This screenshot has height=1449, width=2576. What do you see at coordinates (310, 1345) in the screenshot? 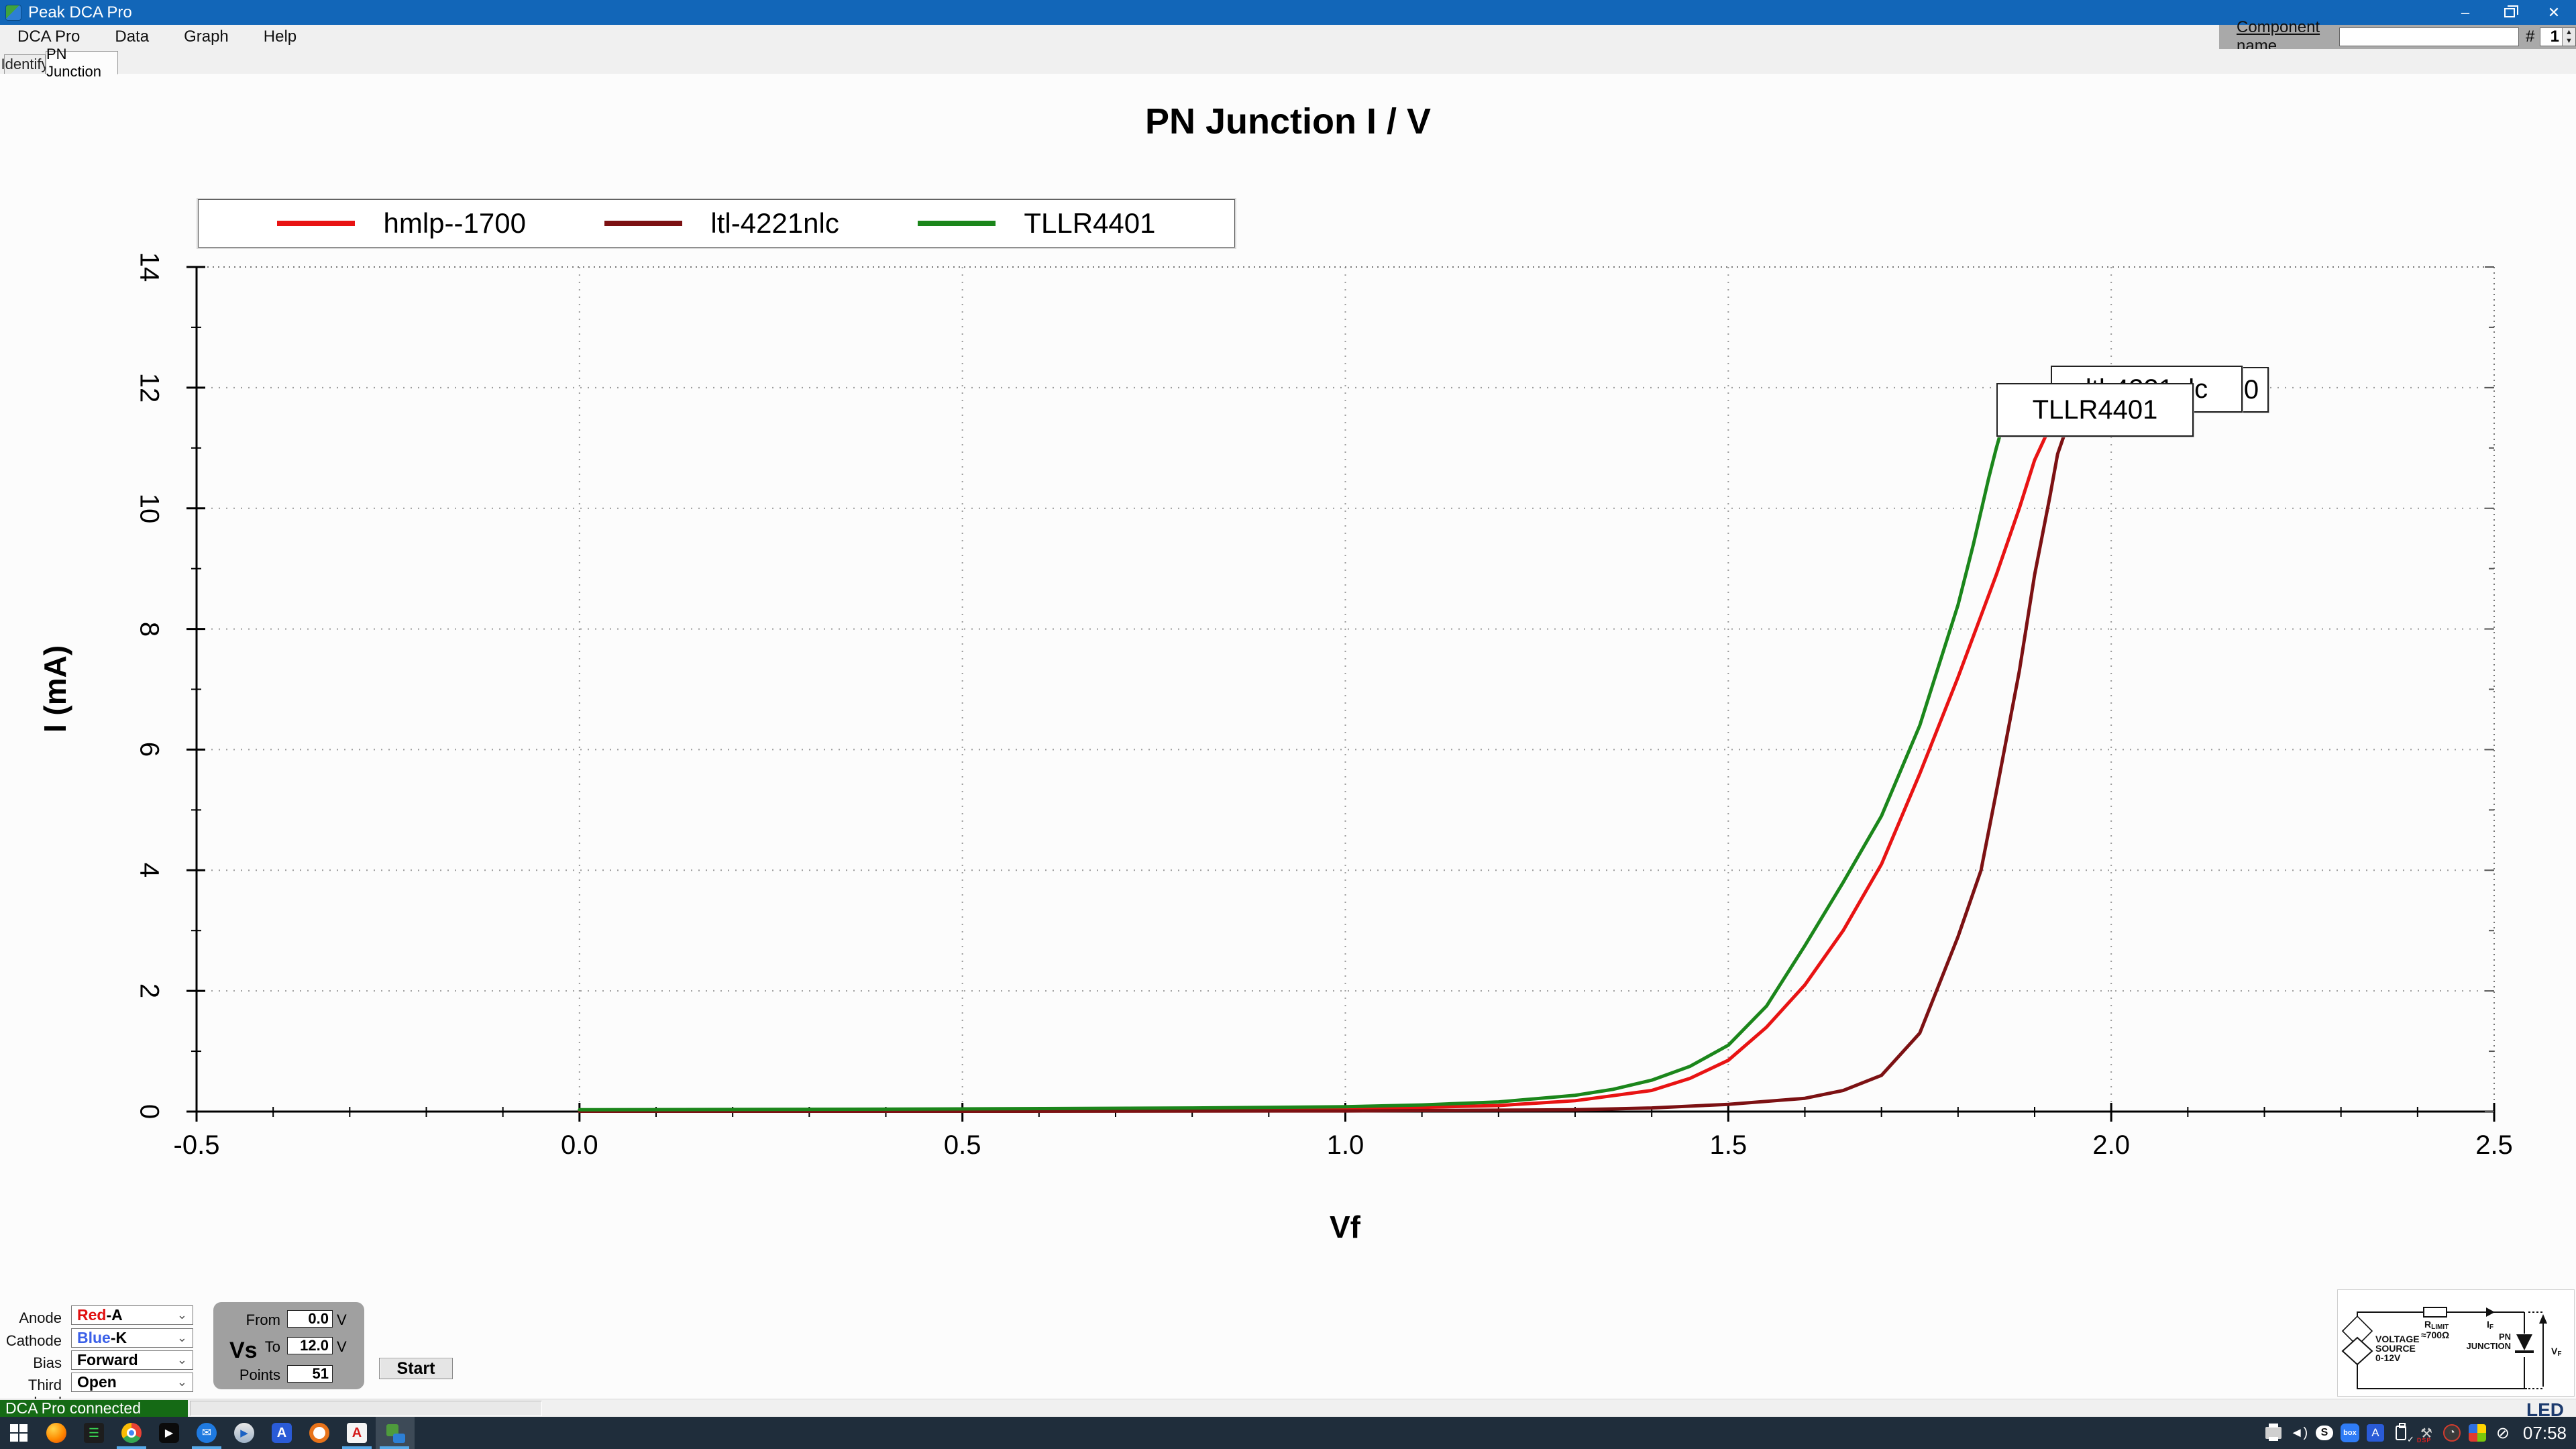
I see `to-field: 12.0` at bounding box center [310, 1345].